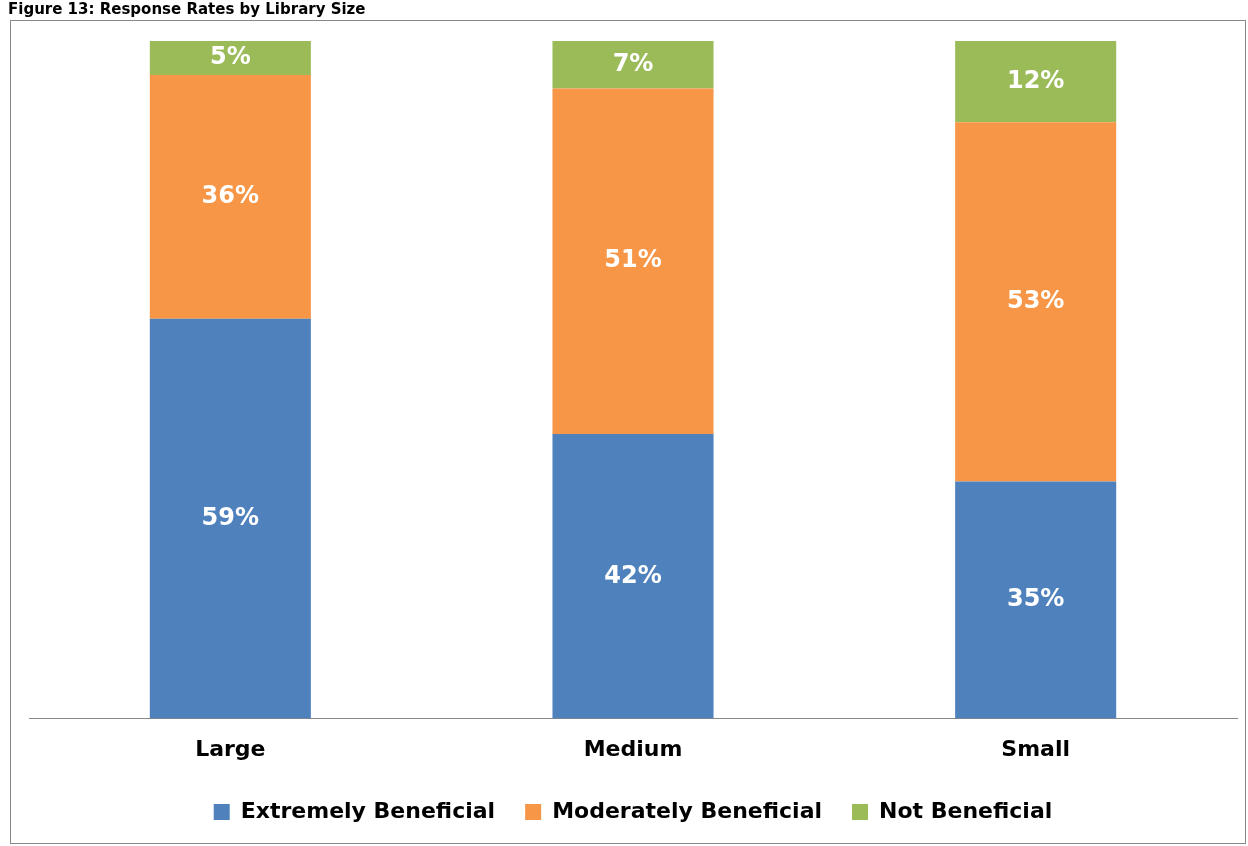 Image resolution: width=1248 pixels, height=846 pixels. What do you see at coordinates (633, 62) in the screenshot?
I see `data-label: 7%` at bounding box center [633, 62].